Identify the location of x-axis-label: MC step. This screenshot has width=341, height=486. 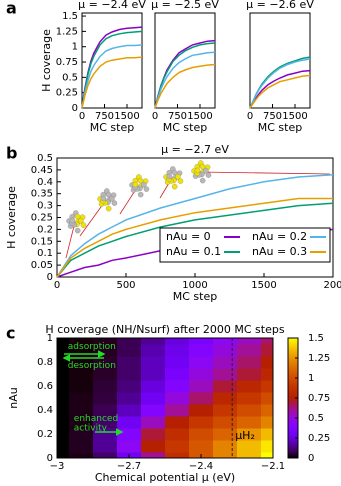
(112, 127).